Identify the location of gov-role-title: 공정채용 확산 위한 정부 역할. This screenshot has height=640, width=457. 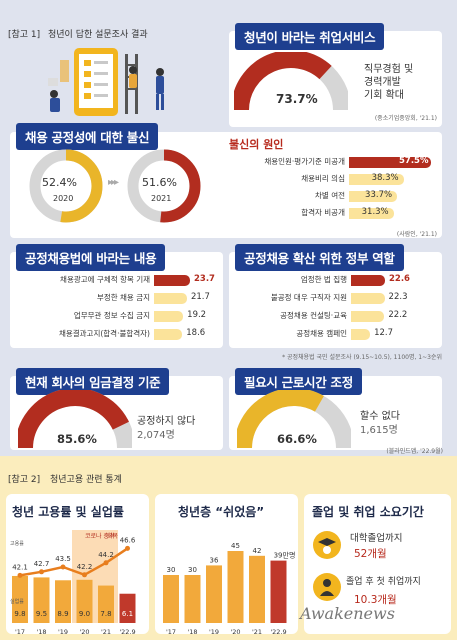
(319, 257).